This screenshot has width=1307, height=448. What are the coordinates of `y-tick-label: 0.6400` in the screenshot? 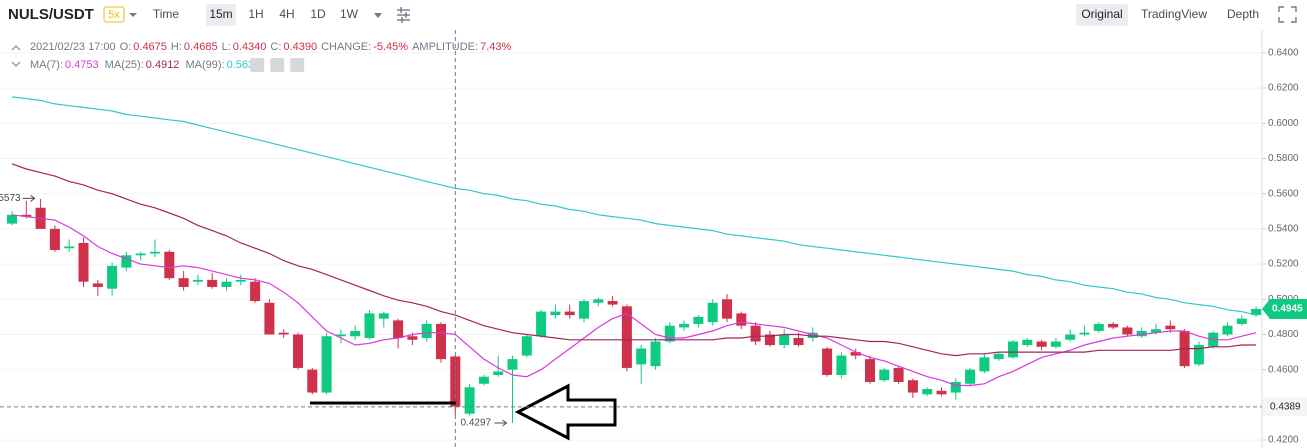 It's located at (1283, 53).